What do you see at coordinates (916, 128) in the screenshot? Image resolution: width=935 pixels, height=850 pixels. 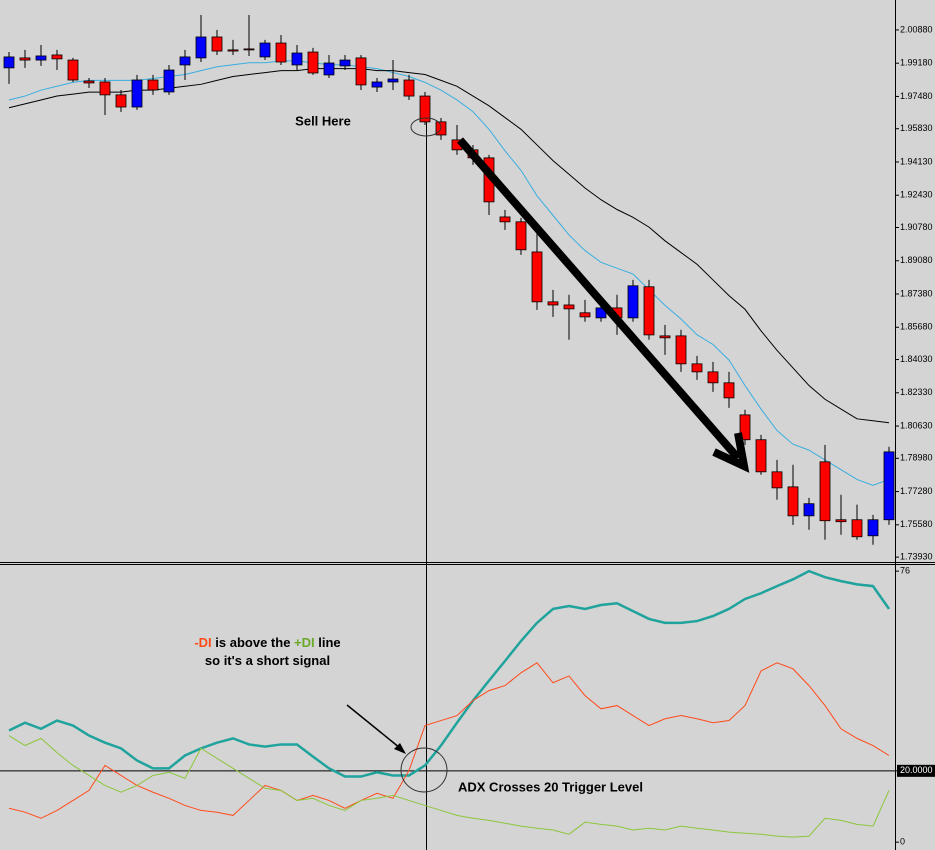 I see `y-tick-label: 1.95830` at bounding box center [916, 128].